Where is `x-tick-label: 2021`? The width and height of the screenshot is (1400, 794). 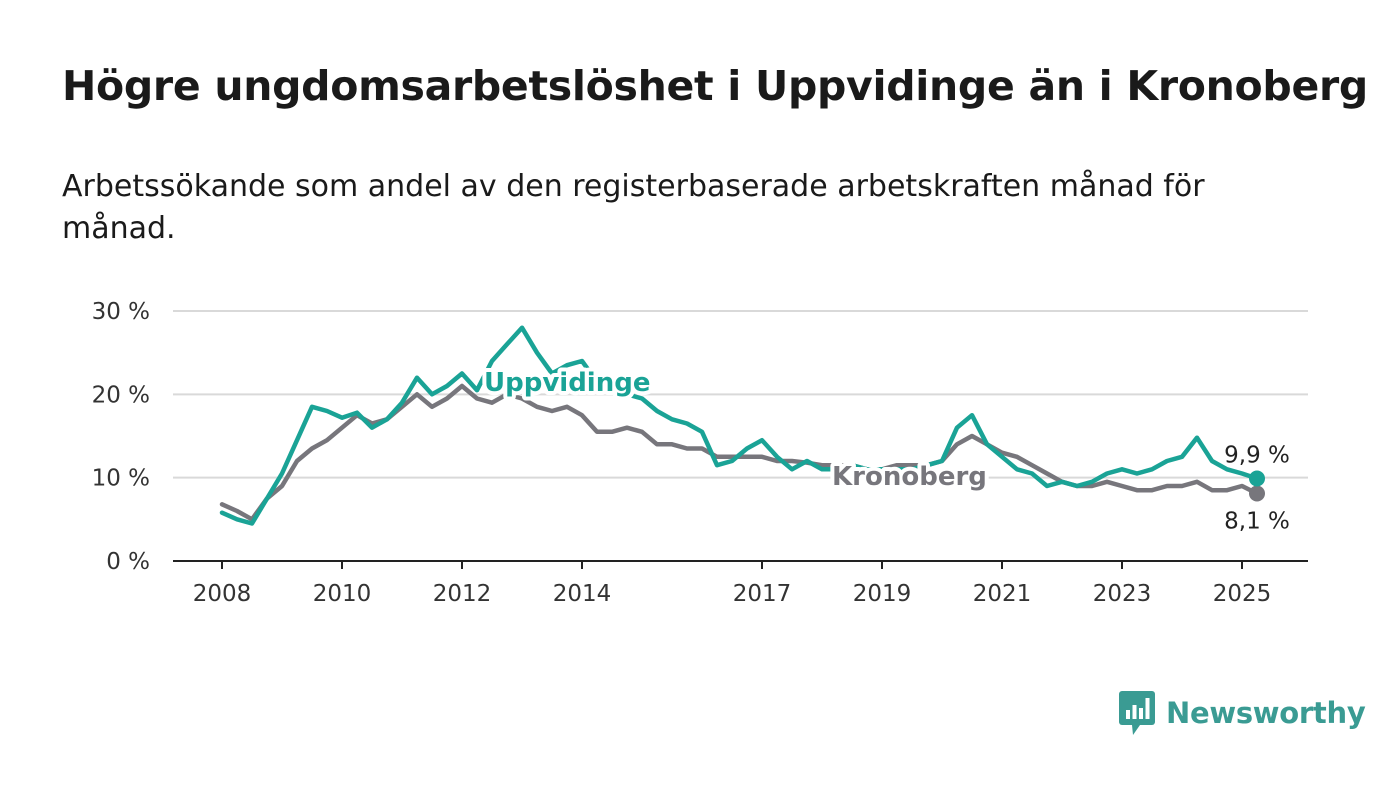 x-tick-label: 2021 is located at coordinates (1002, 594).